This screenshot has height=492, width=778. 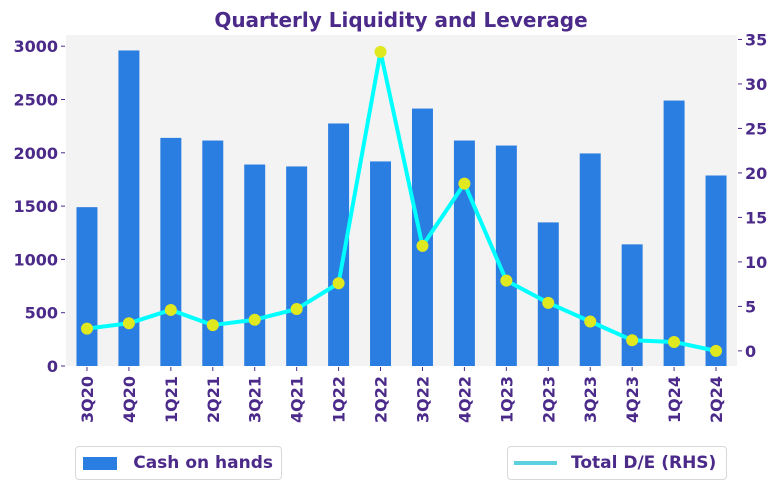 What do you see at coordinates (548, 399) in the screenshot?
I see `x-tick-label: 2Q23` at bounding box center [548, 399].